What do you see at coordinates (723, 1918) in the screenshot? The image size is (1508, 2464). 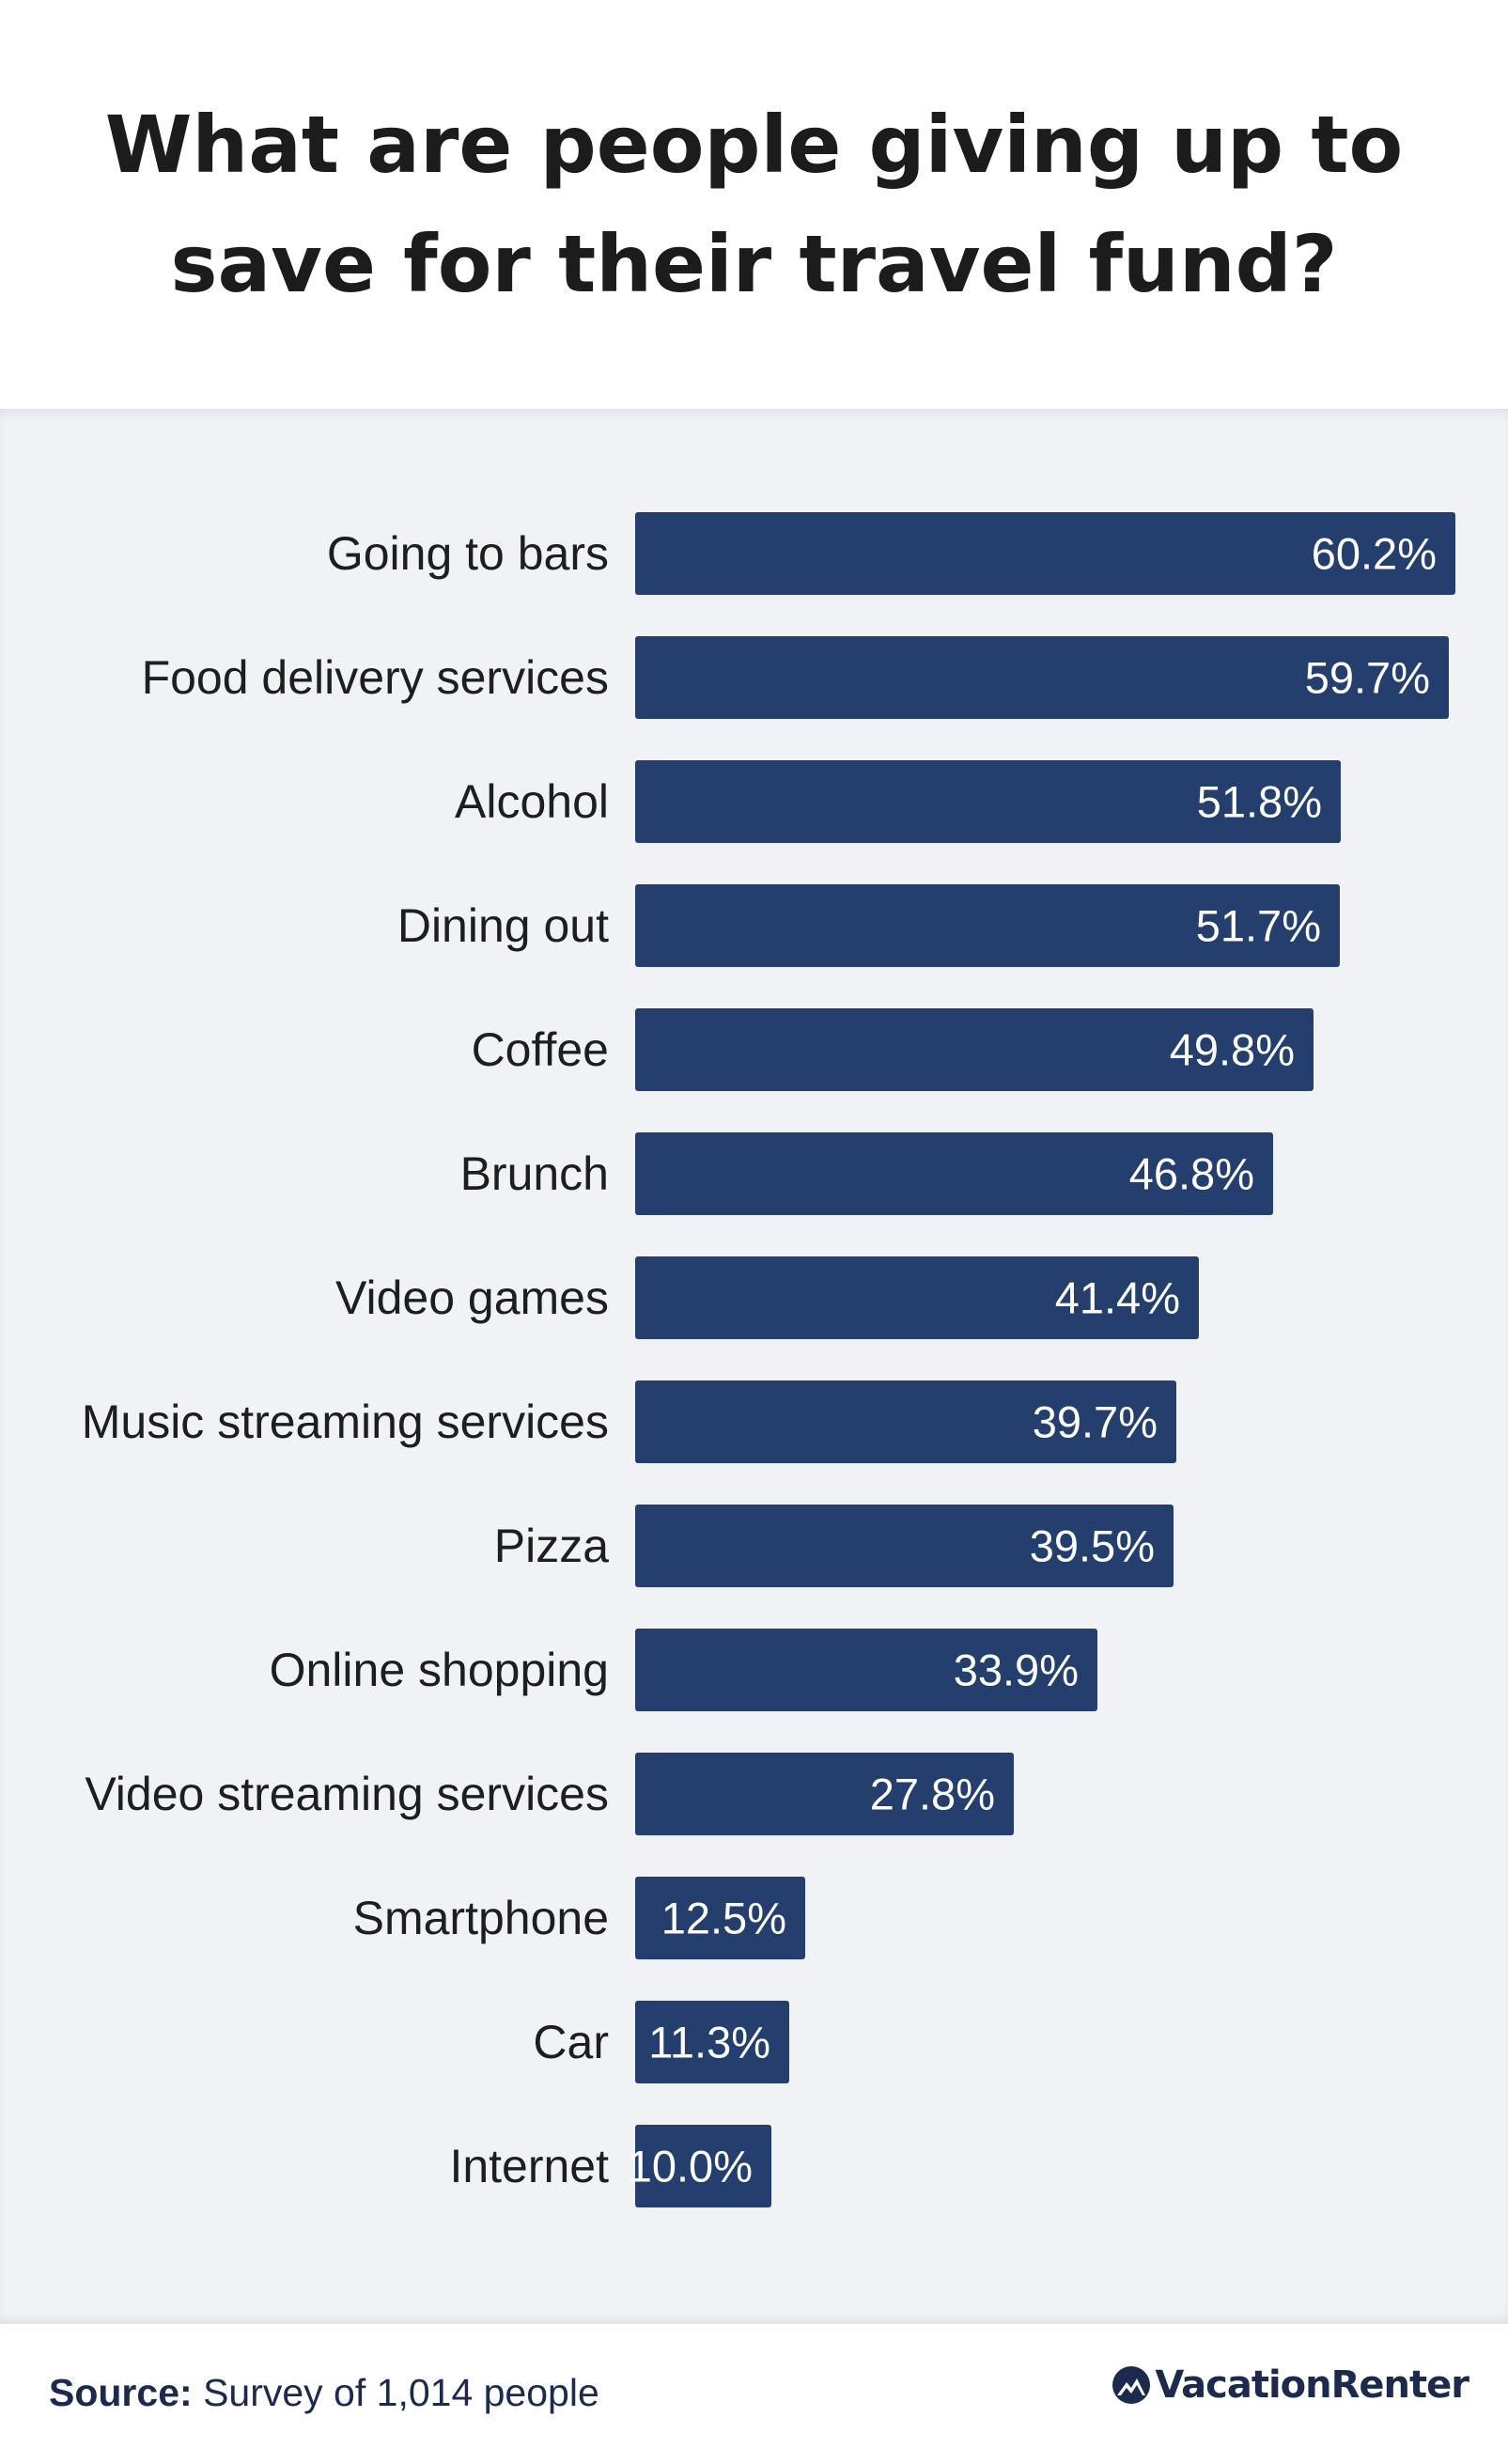 I see `value-label: 12.5%` at bounding box center [723, 1918].